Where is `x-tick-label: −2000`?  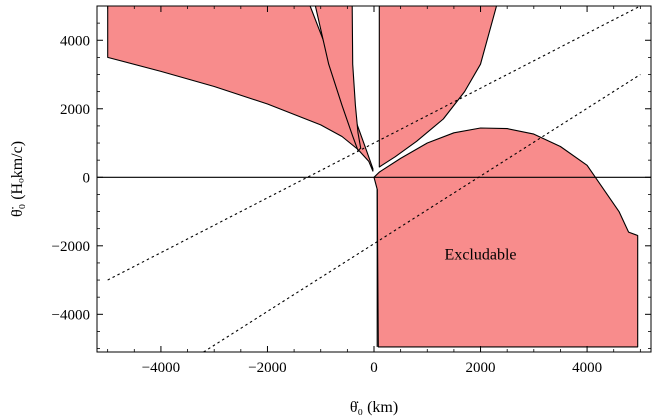 x-tick-label: −2000 is located at coordinates (267, 368).